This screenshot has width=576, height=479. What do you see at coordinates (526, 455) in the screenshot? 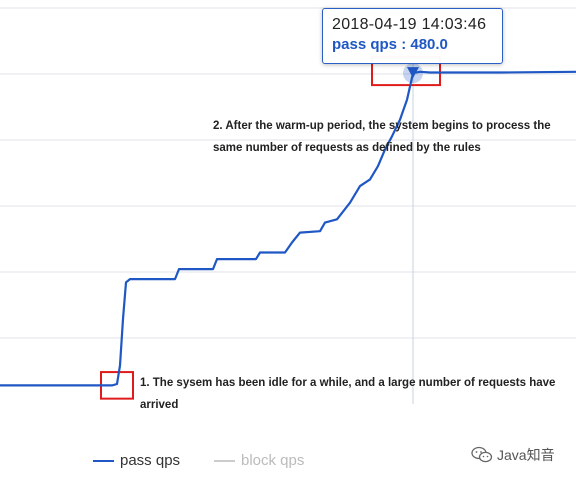
I see `watermark-text: Java知音` at bounding box center [526, 455].